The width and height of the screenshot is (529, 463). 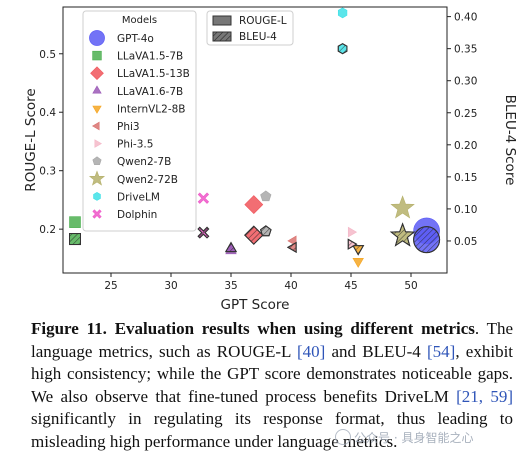 I want to click on legend-label-drivelm: DriveLM, so click(x=138, y=197).